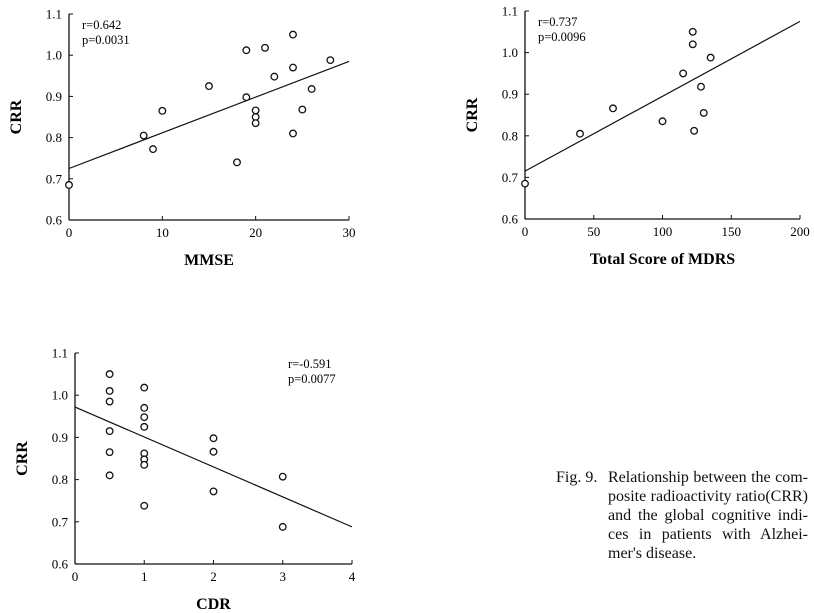  What do you see at coordinates (106, 40) in the screenshot?
I see `stat-annotation: p=0.0031` at bounding box center [106, 40].